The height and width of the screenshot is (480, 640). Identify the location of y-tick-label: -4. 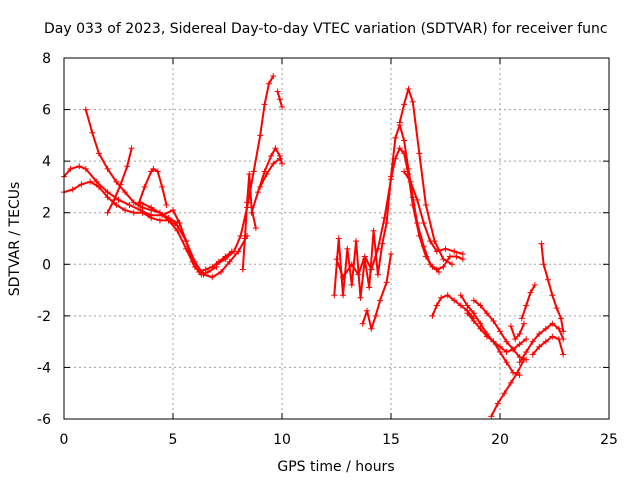
(44, 368).